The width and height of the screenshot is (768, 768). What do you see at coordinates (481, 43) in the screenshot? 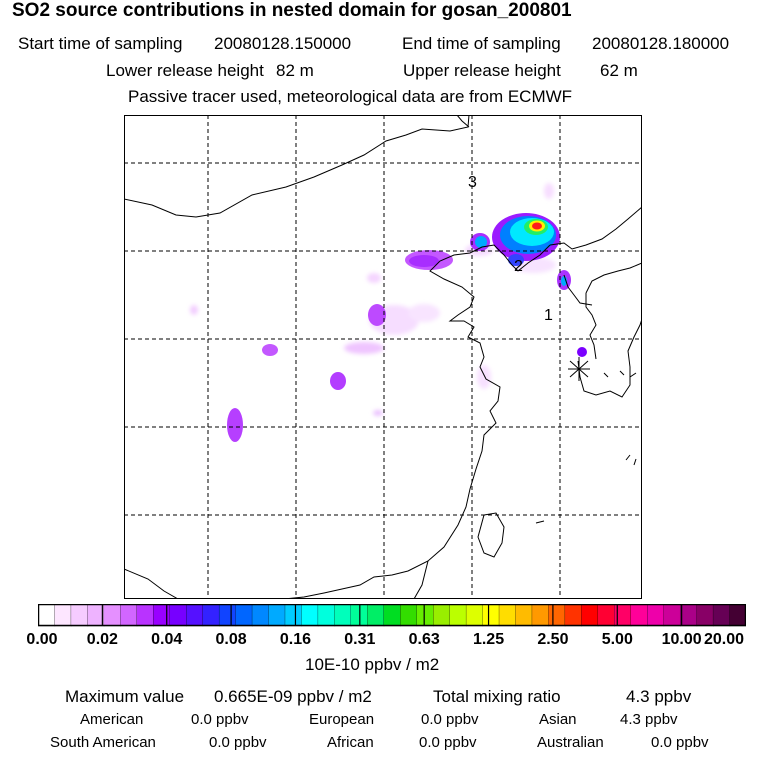
I see `end-time-label: End time of sampling` at bounding box center [481, 43].